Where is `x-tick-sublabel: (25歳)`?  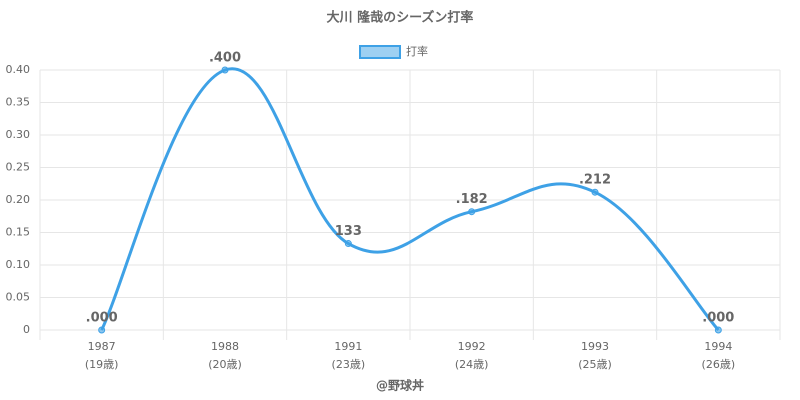
x-tick-sublabel: (25歳) is located at coordinates (595, 364).